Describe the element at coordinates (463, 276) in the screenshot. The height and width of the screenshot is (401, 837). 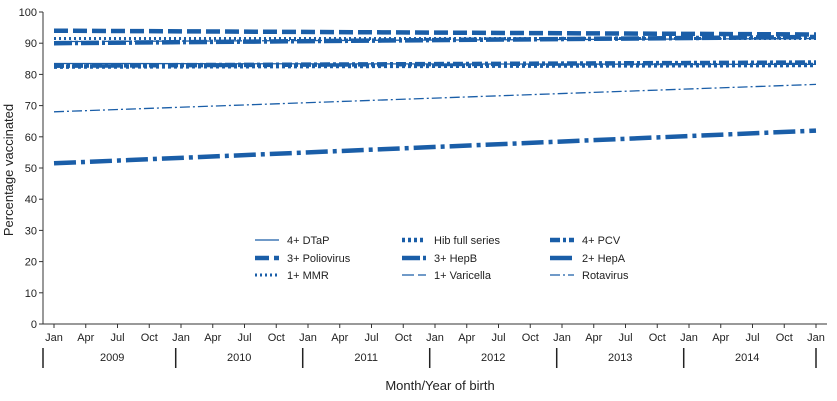
I see `legend-label: 1+ Varicella` at that location.